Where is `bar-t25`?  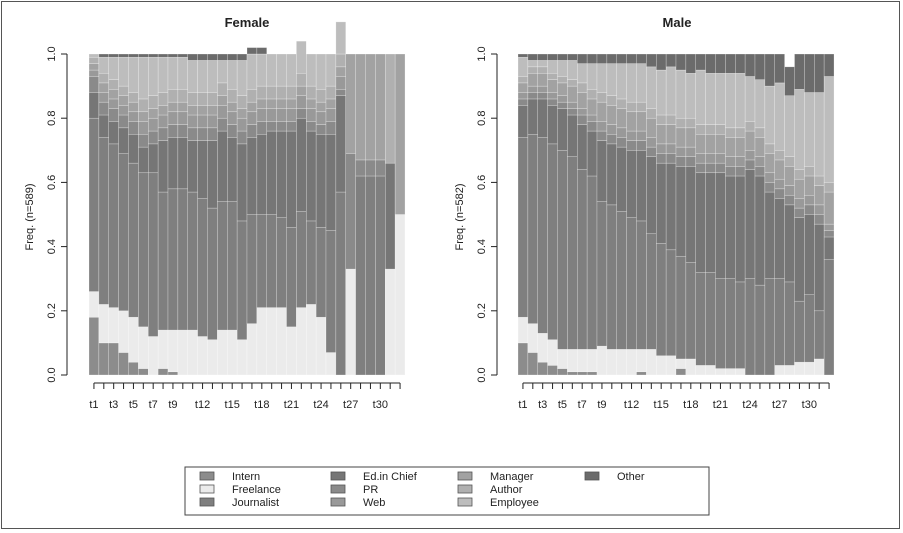
bar-t25 is located at coordinates (331, 214).